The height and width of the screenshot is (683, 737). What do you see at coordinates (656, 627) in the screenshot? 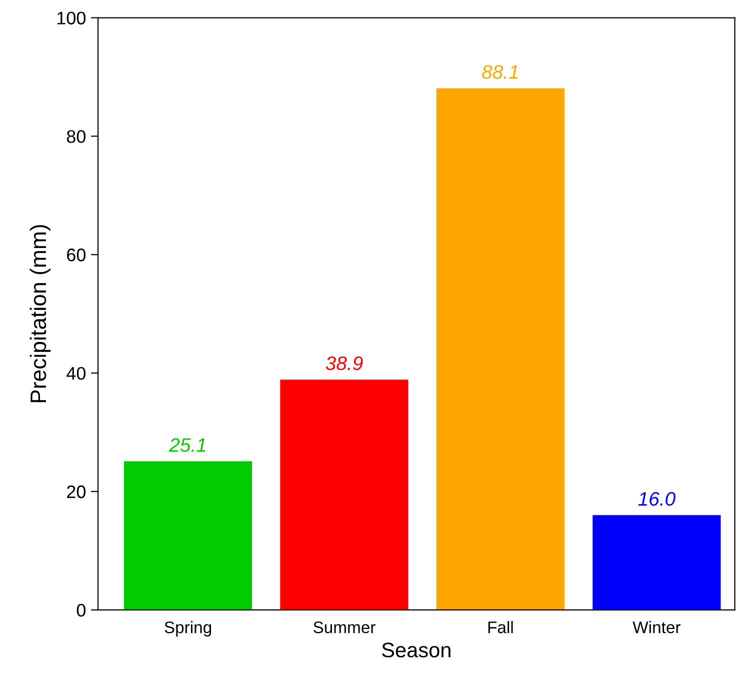
I see `x-tick-label: Winter` at bounding box center [656, 627].